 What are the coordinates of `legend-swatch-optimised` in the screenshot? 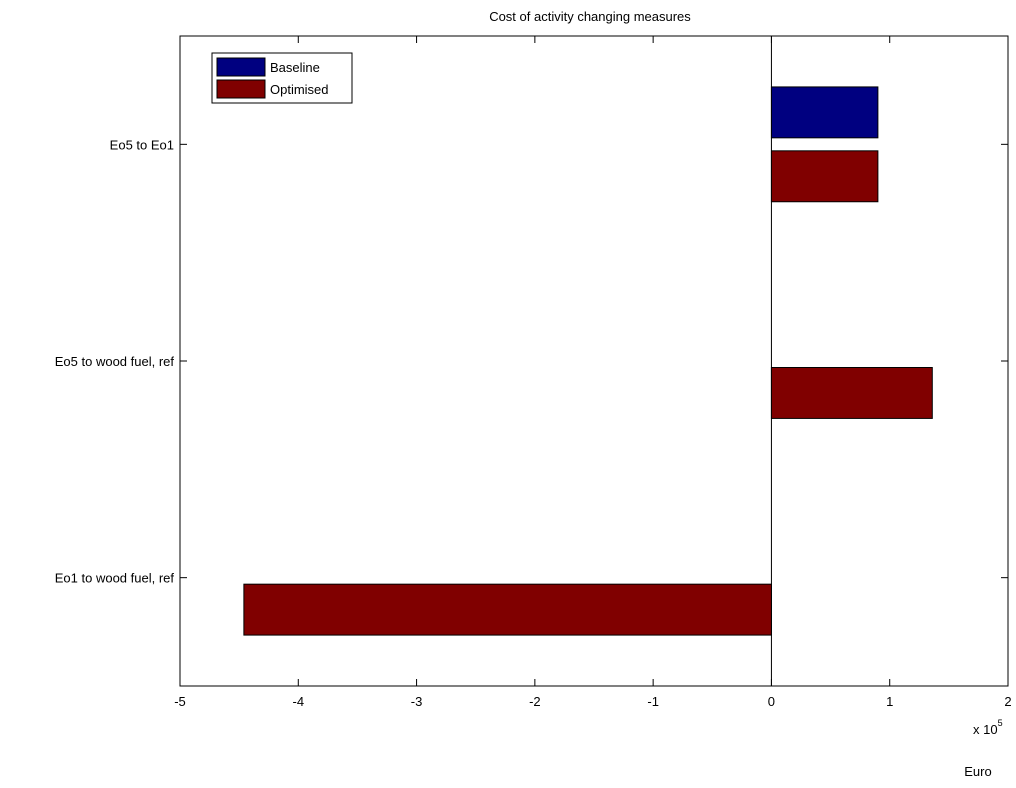 It's located at (241, 89).